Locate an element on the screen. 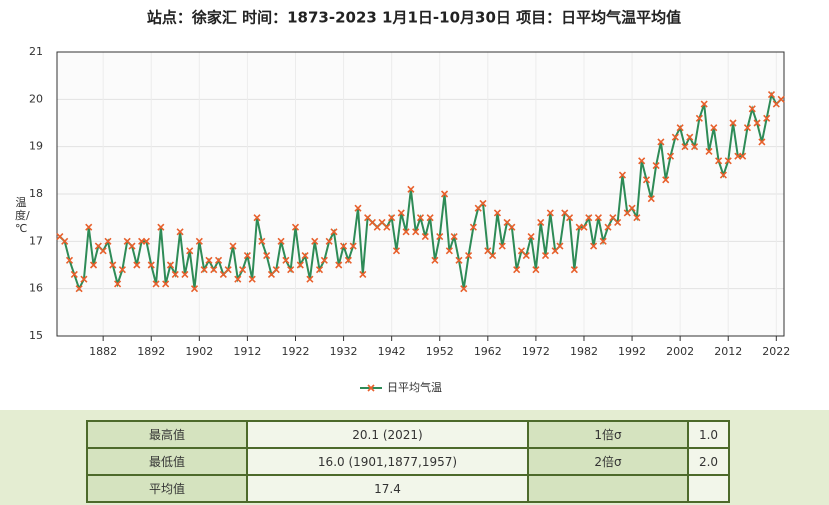  x-tick-label: 1952 is located at coordinates (440, 351).